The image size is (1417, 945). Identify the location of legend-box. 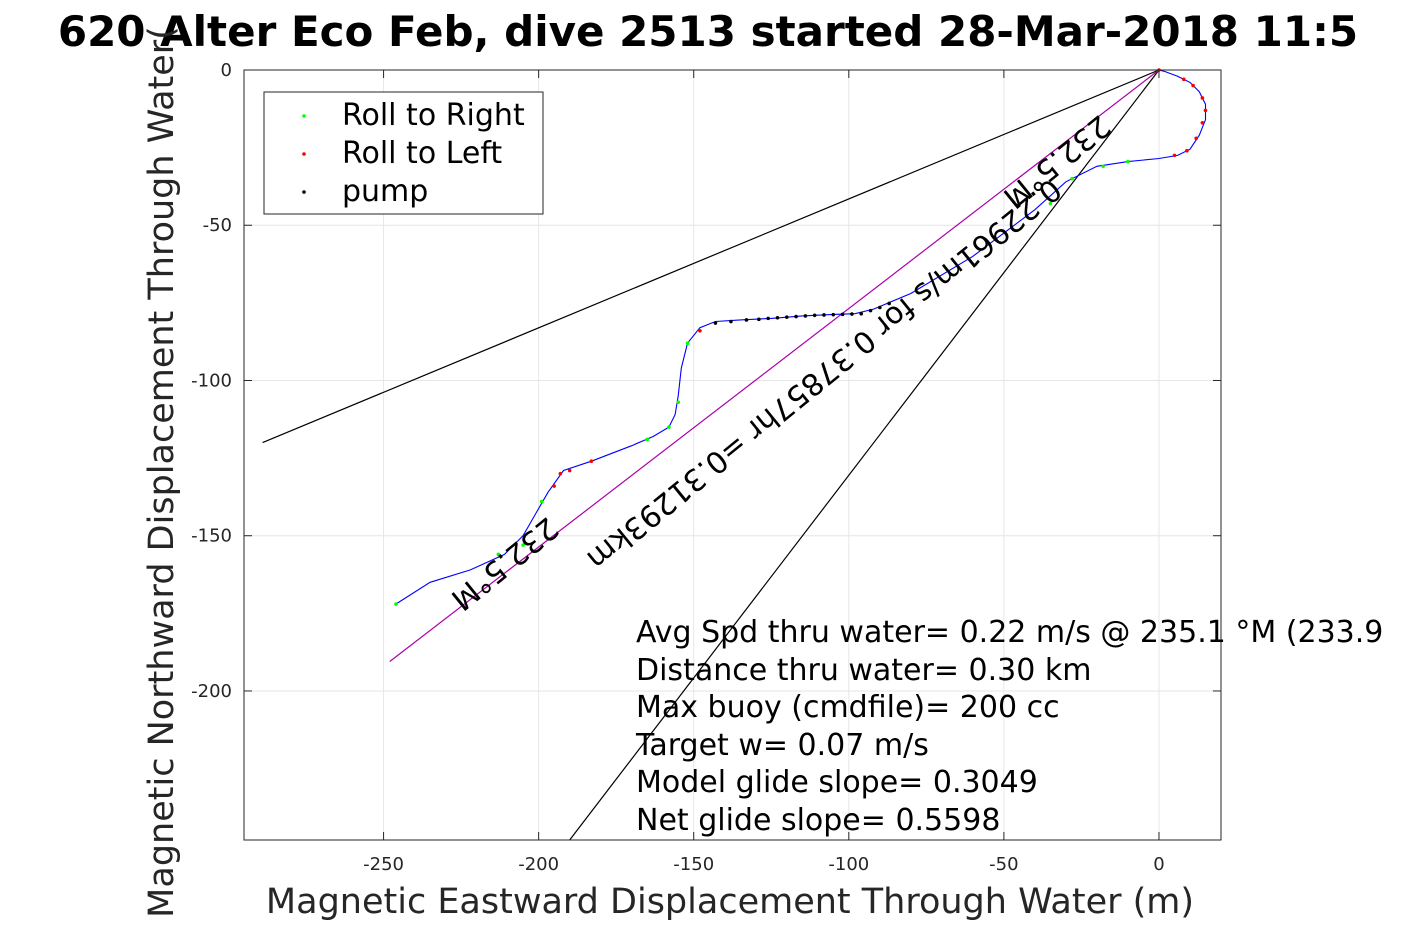
(403, 153).